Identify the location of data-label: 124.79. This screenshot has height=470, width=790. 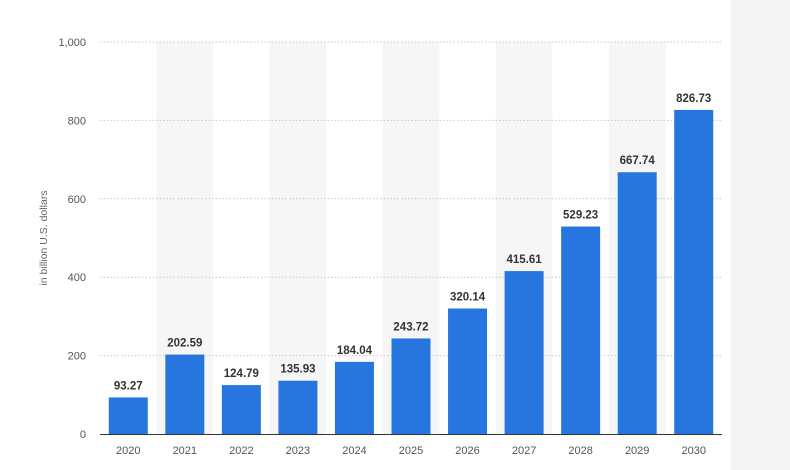
(241, 374).